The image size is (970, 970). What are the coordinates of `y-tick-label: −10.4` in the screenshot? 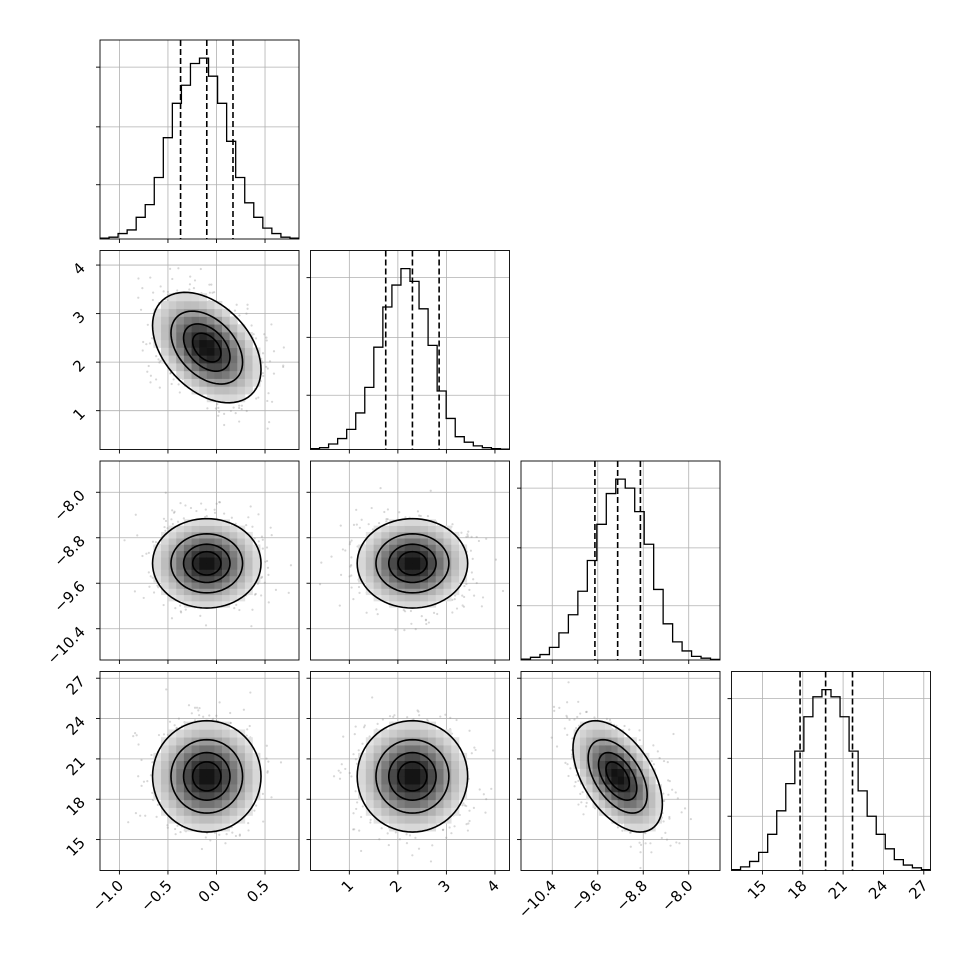 It's located at (66, 645).